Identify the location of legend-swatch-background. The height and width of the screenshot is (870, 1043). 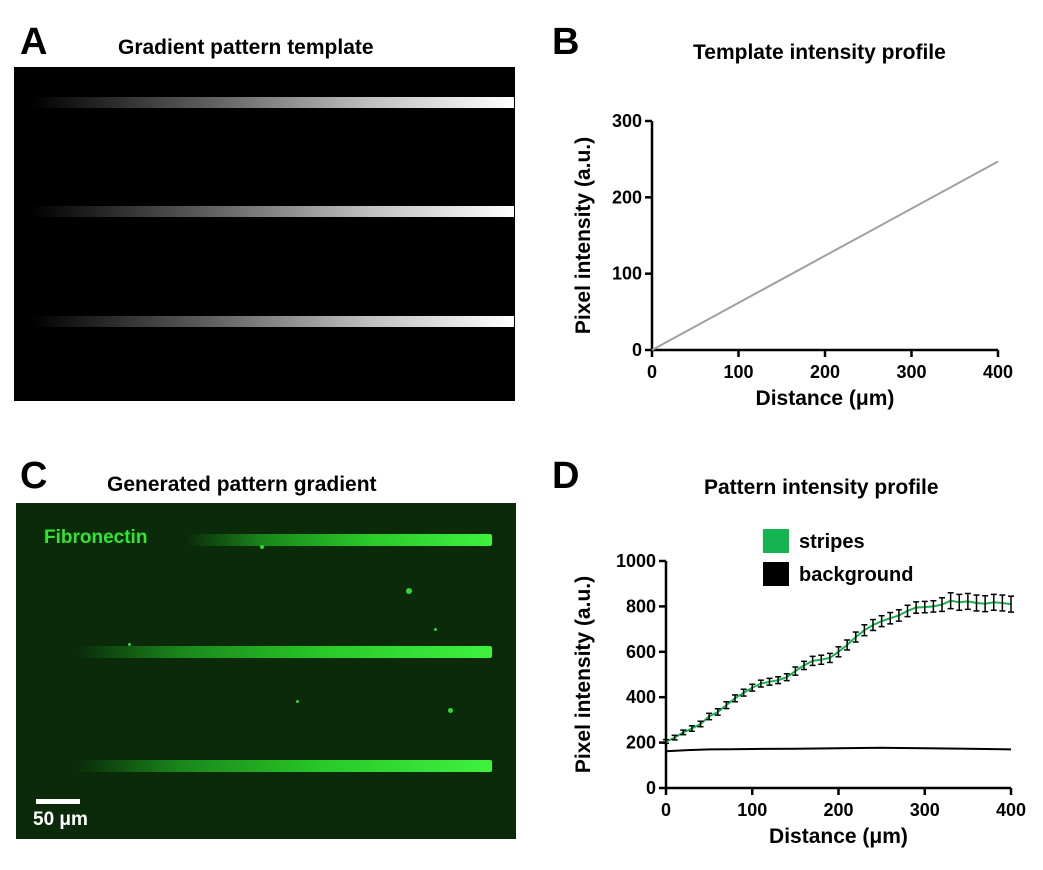
(776, 574).